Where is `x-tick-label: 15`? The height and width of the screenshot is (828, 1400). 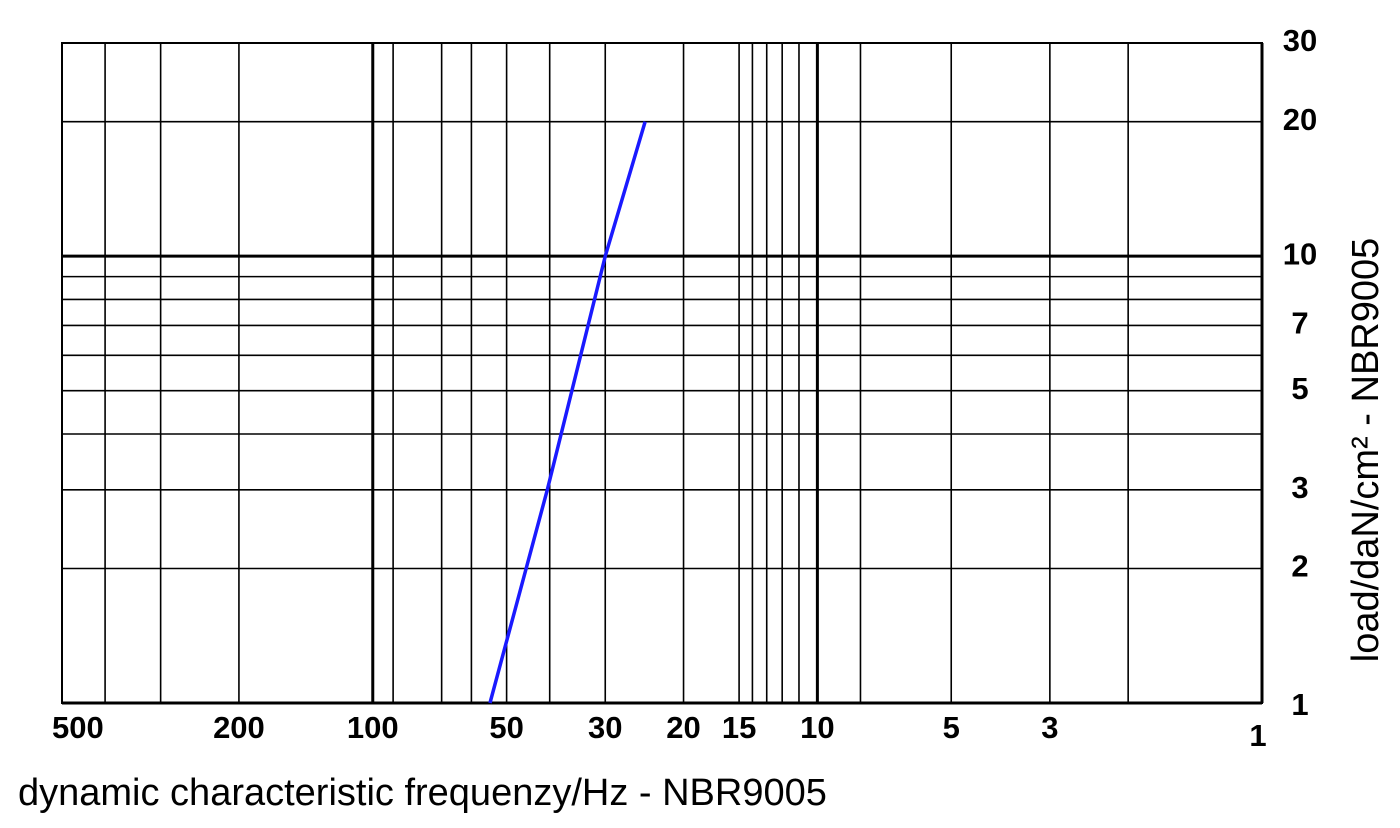 x-tick-label: 15 is located at coordinates (739, 727).